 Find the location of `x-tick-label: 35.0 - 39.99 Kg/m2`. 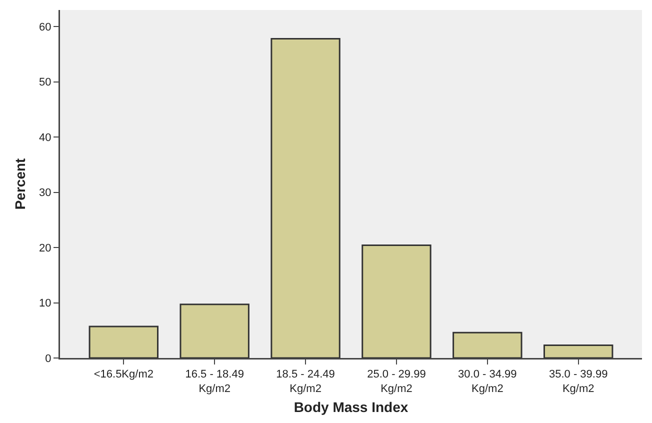

x-tick-label: 35.0 - 39.99 Kg/m2 is located at coordinates (578, 381).